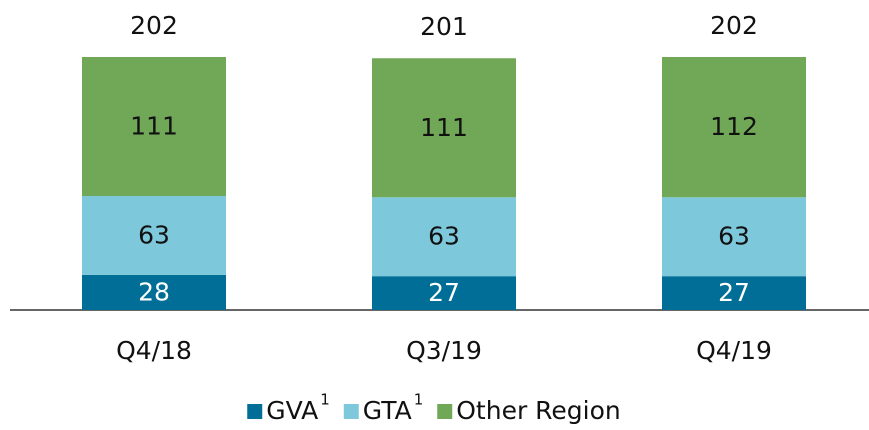  I want to click on legend-label: Other Region, so click(538, 410).